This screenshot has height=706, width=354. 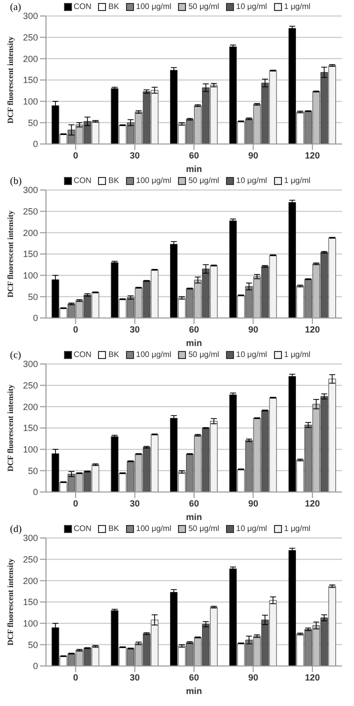 I want to click on chart-title: (b), so click(x=16, y=181).